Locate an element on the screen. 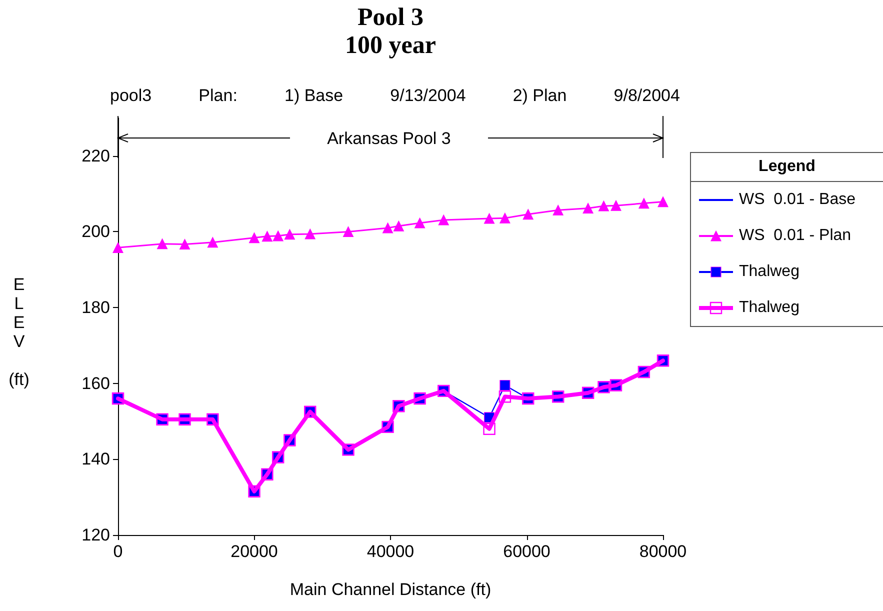  text: 9/8/2004 is located at coordinates (647, 96).